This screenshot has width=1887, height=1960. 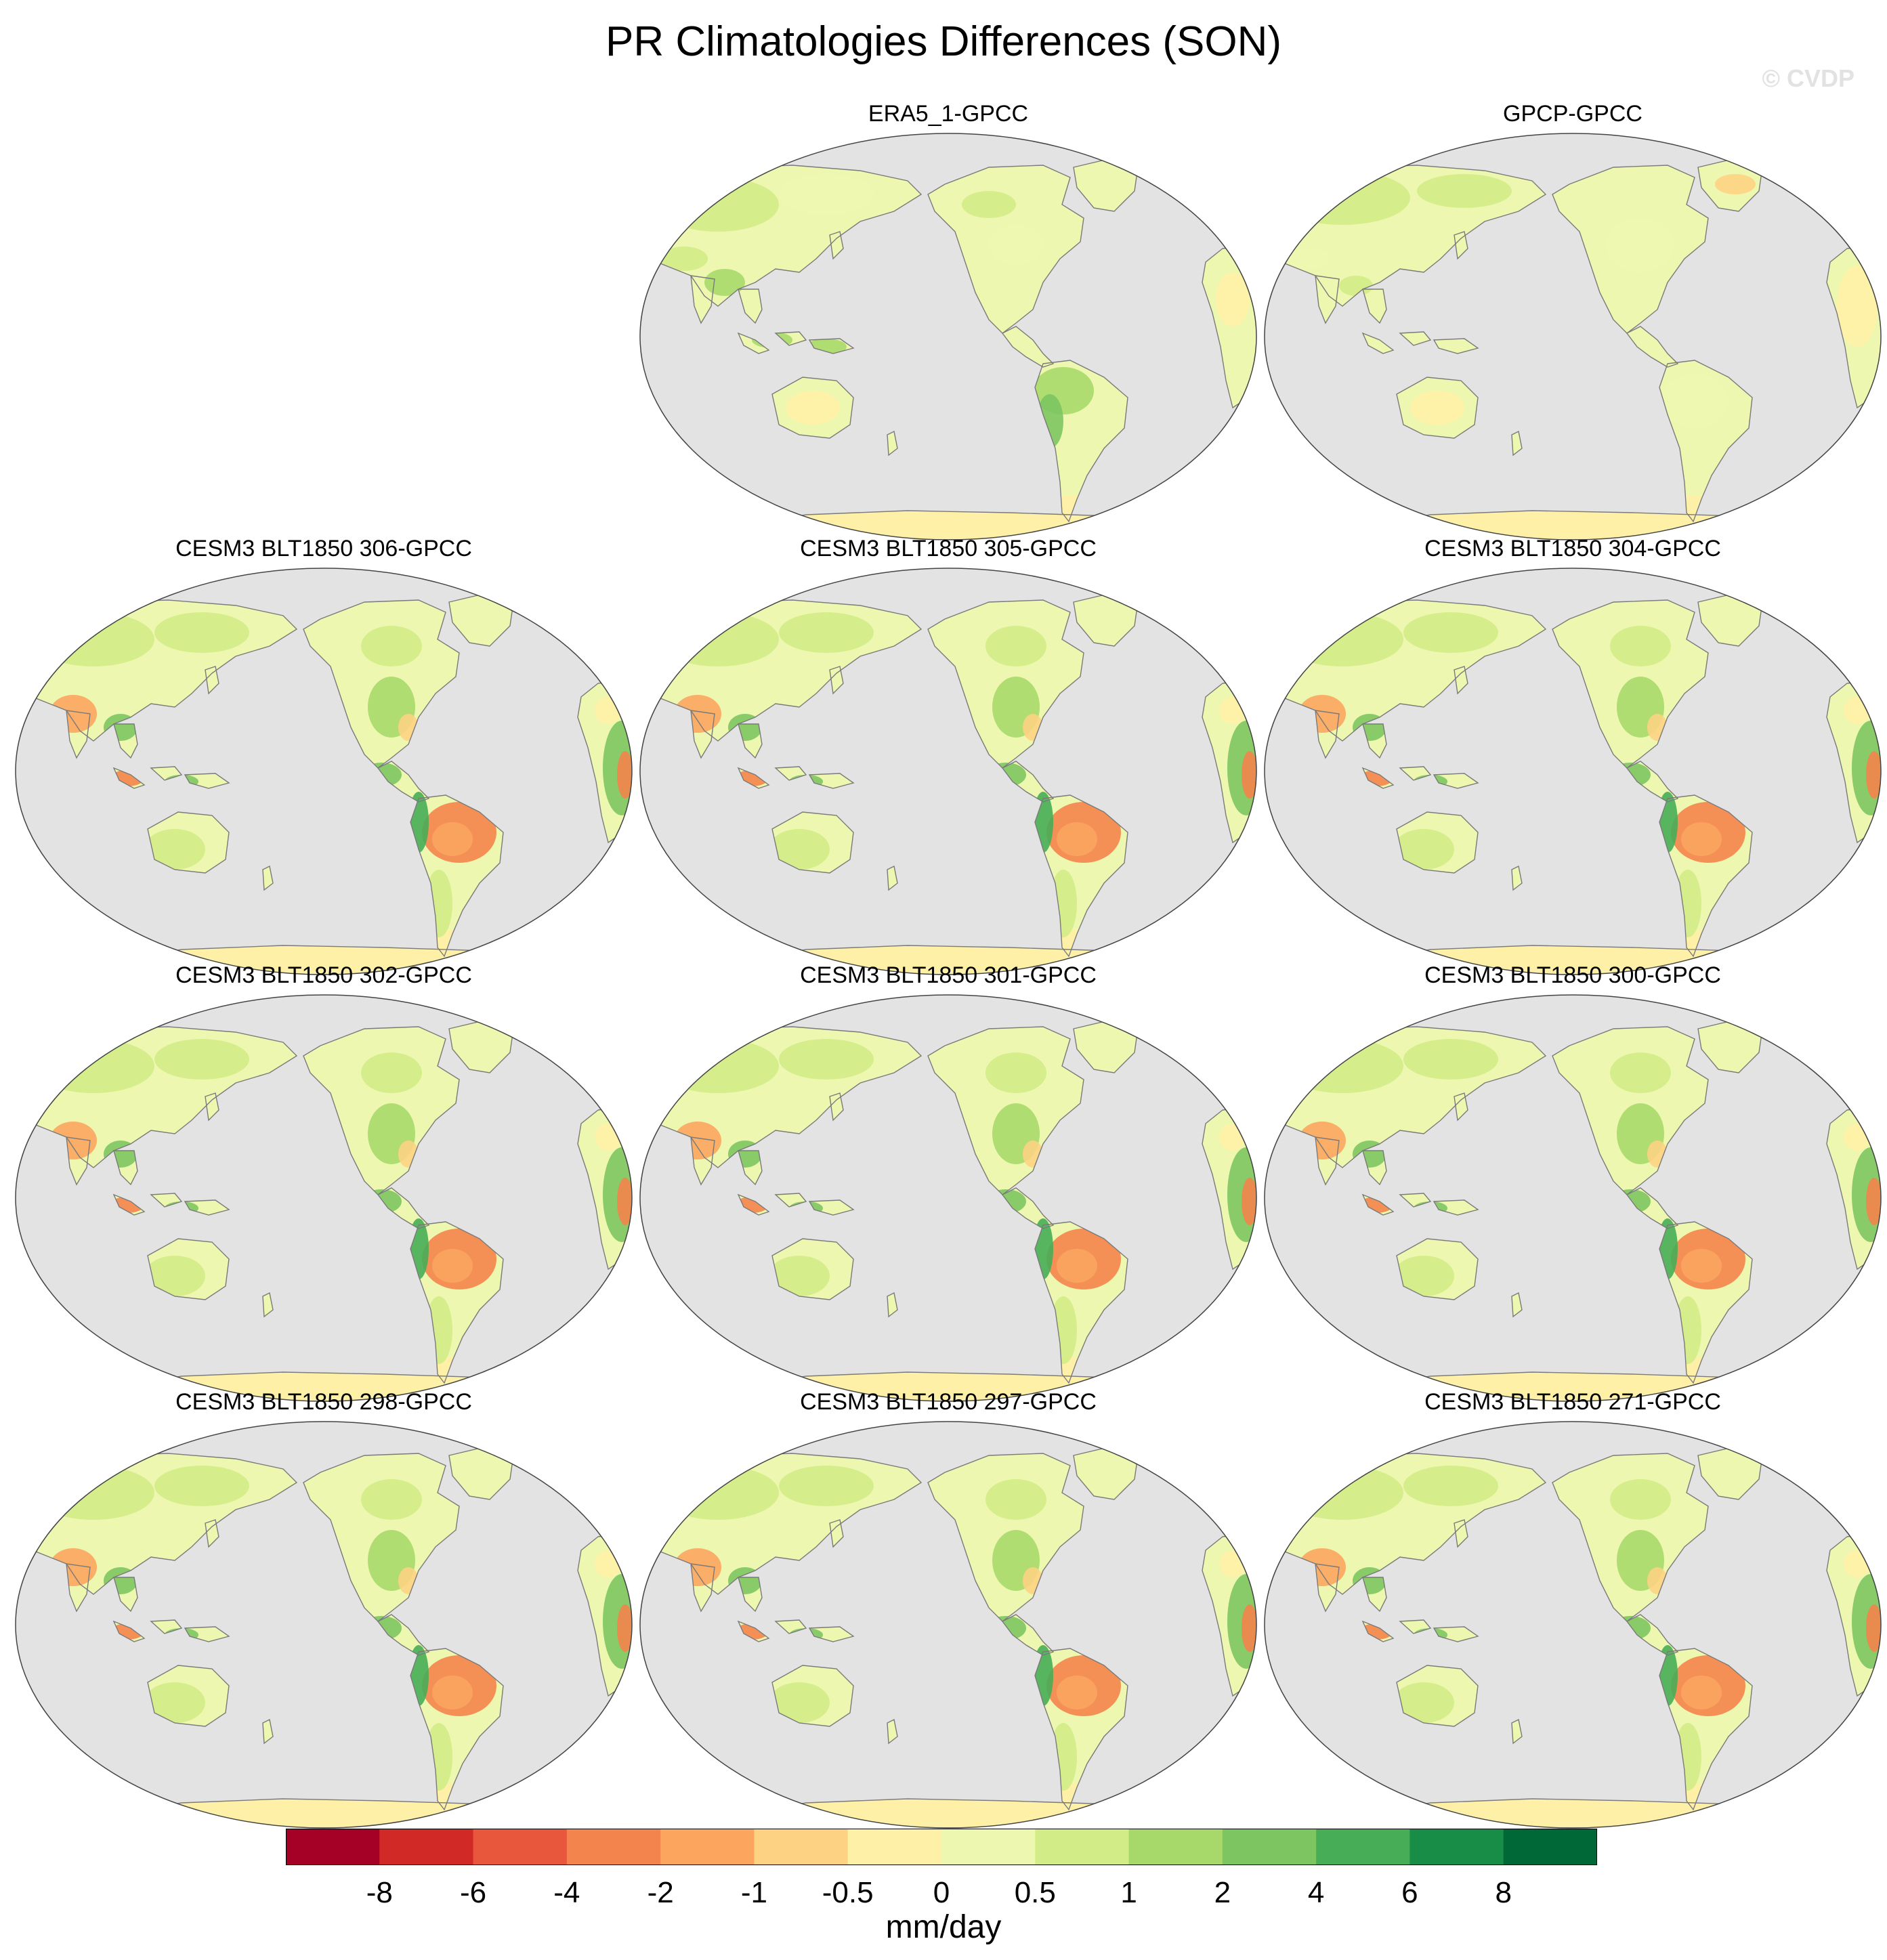 What do you see at coordinates (1808, 78) in the screenshot?
I see `watermark: © CVDP` at bounding box center [1808, 78].